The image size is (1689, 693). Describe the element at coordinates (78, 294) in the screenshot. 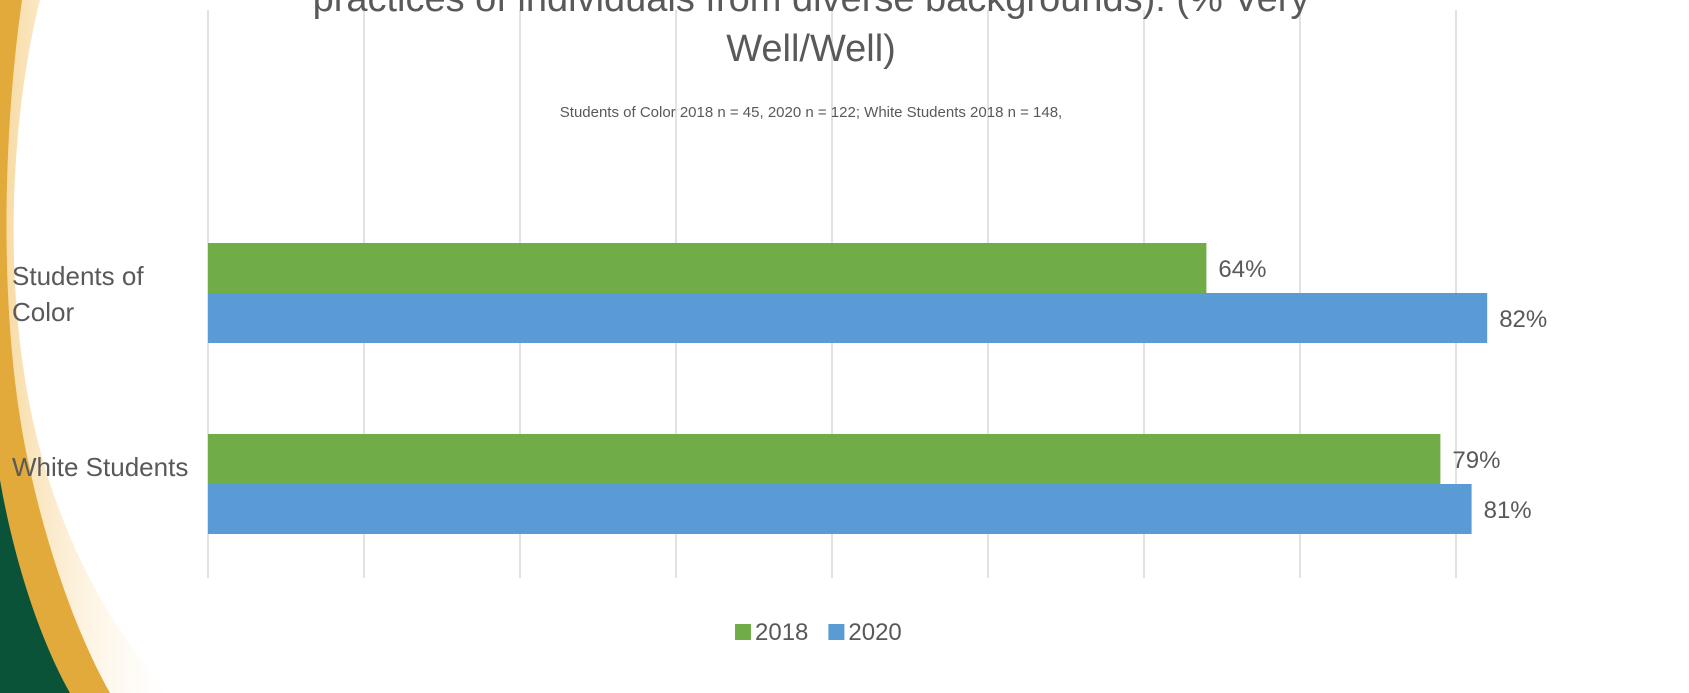

I see `y-tick-label: Students of Color` at that location.